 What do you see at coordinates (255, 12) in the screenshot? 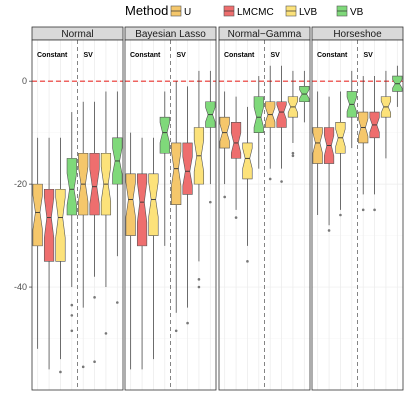
I see `legend-label-lmcmc: LMCMC` at bounding box center [255, 12].